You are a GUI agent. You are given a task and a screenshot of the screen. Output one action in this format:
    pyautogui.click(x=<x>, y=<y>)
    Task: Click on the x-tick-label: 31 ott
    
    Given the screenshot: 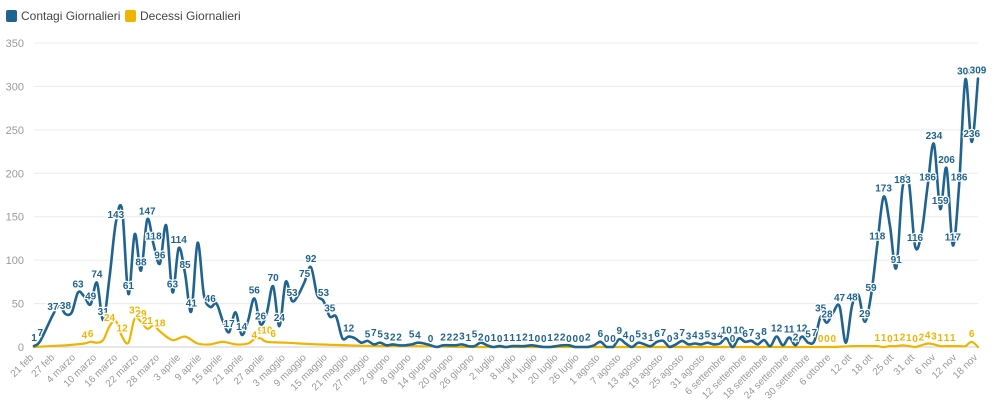 What is the action you would take?
    pyautogui.click(x=905, y=365)
    